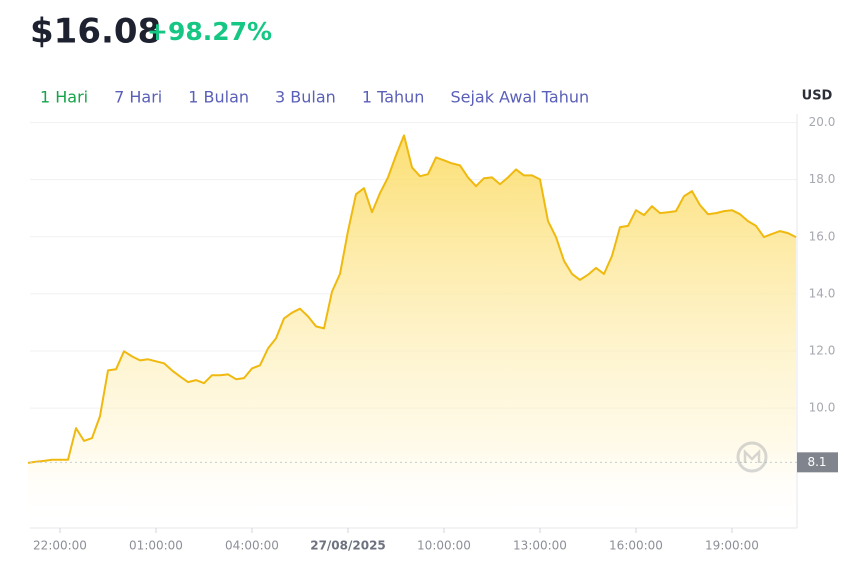 This screenshot has width=845, height=566. What do you see at coordinates (540, 546) in the screenshot?
I see `x-tick-label: 13:00:00` at bounding box center [540, 546].